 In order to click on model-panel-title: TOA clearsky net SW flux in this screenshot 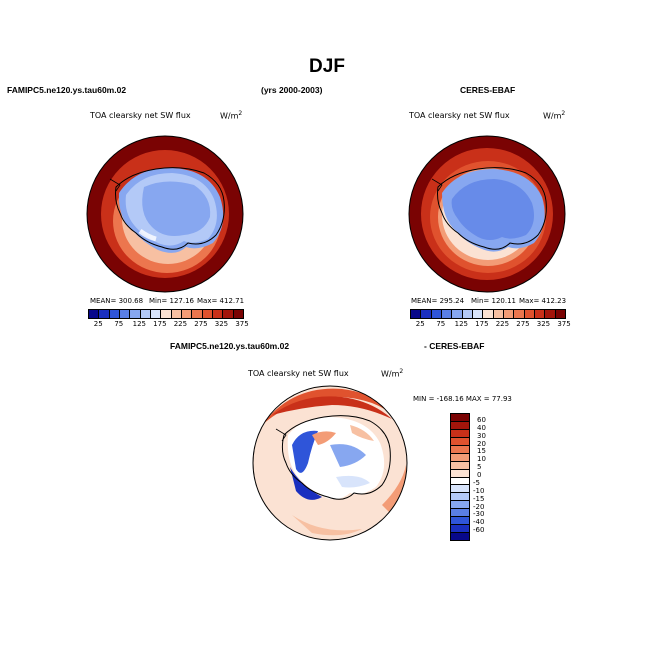, I will do `click(140, 115)`.